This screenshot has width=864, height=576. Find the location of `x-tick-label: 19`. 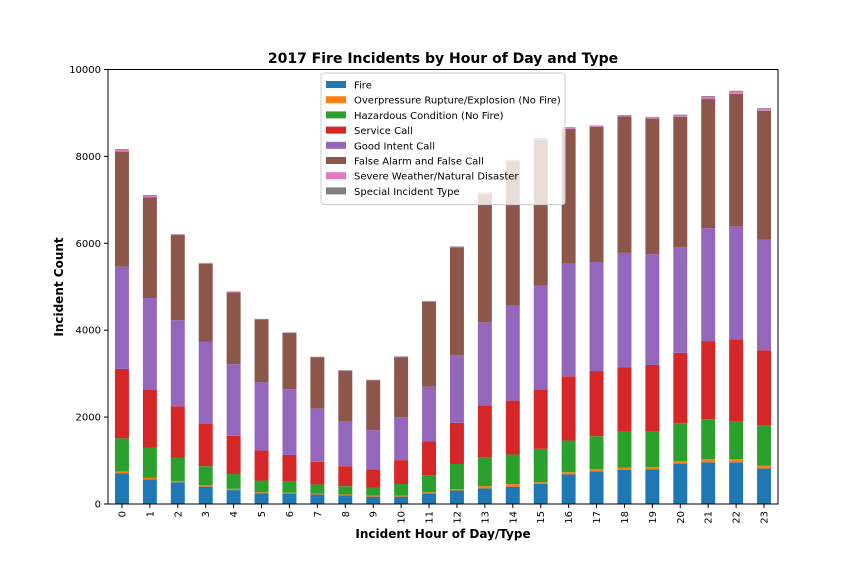

x-tick-label: 19 is located at coordinates (653, 517).